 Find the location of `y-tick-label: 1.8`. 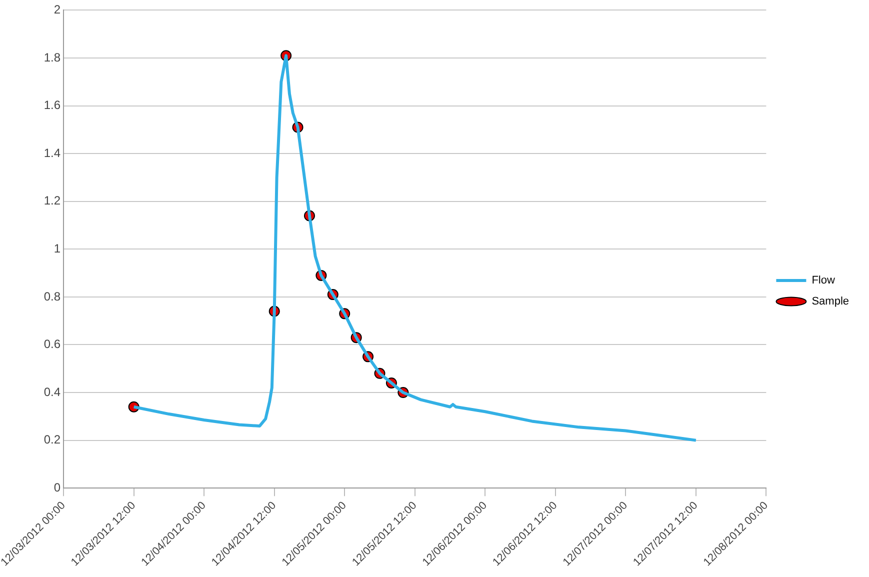

y-tick-label: 1.8 is located at coordinates (52, 57).